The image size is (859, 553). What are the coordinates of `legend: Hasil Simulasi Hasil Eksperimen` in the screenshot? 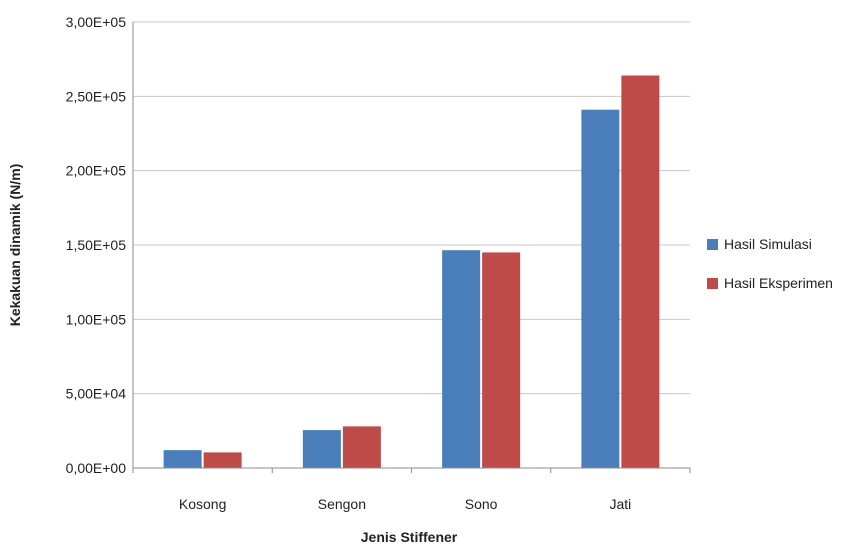 It's located at (770, 263).